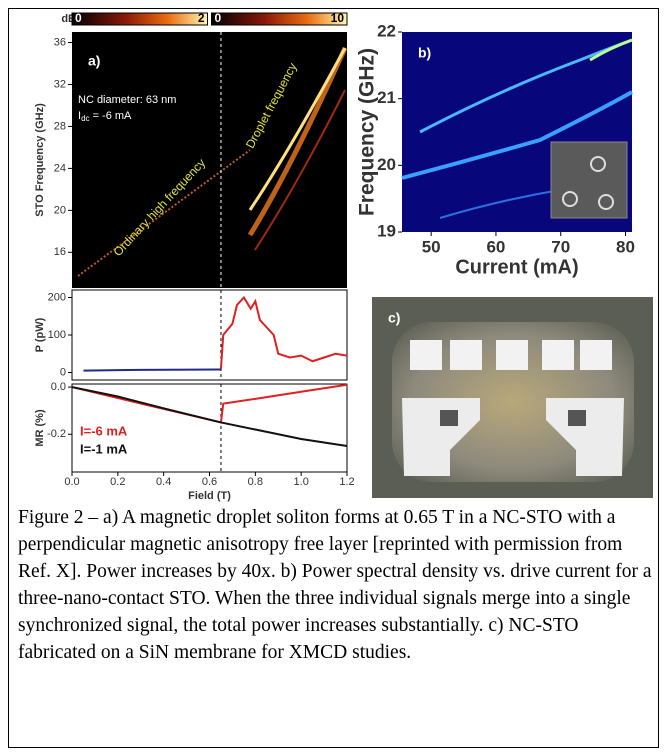  I want to click on x-tick-label: 0.6, so click(209, 482).